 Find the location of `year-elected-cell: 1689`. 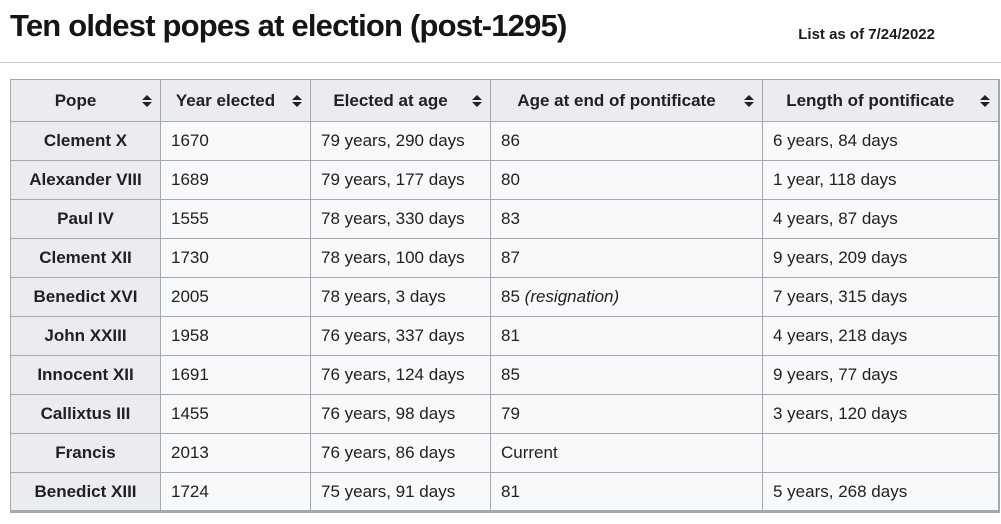

year-elected-cell: 1689 is located at coordinates (235, 180).